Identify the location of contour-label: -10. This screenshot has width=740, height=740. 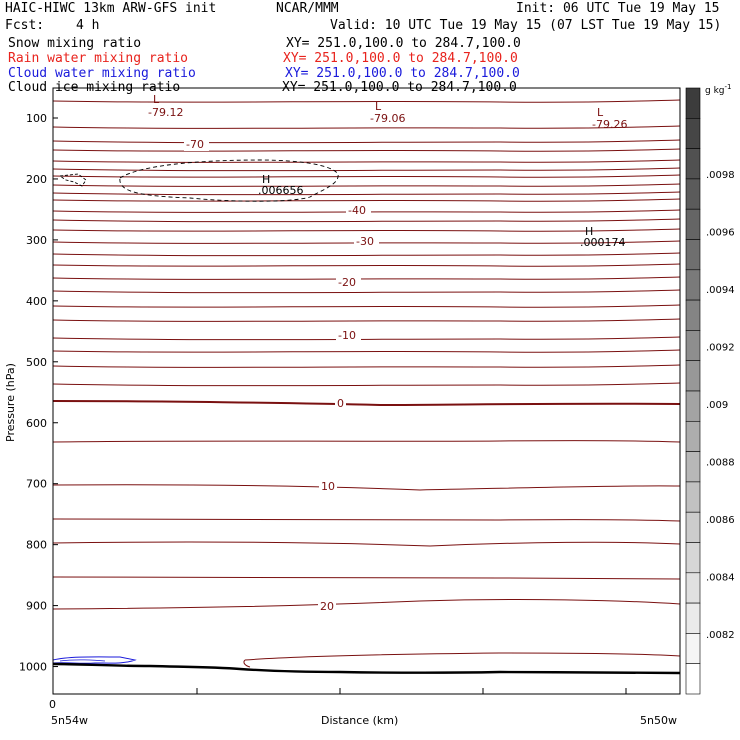
(347, 335).